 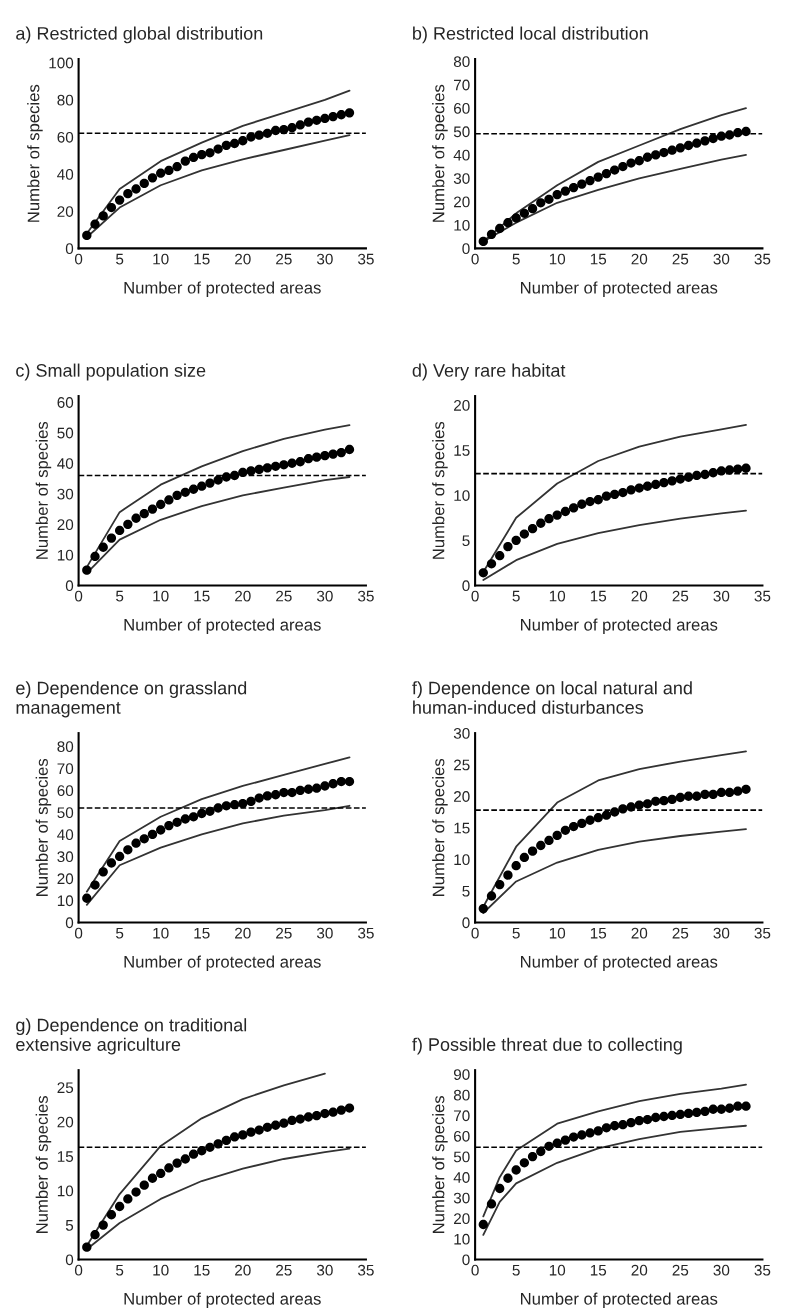 I want to click on y-tick-label: 80, so click(x=461, y=62).